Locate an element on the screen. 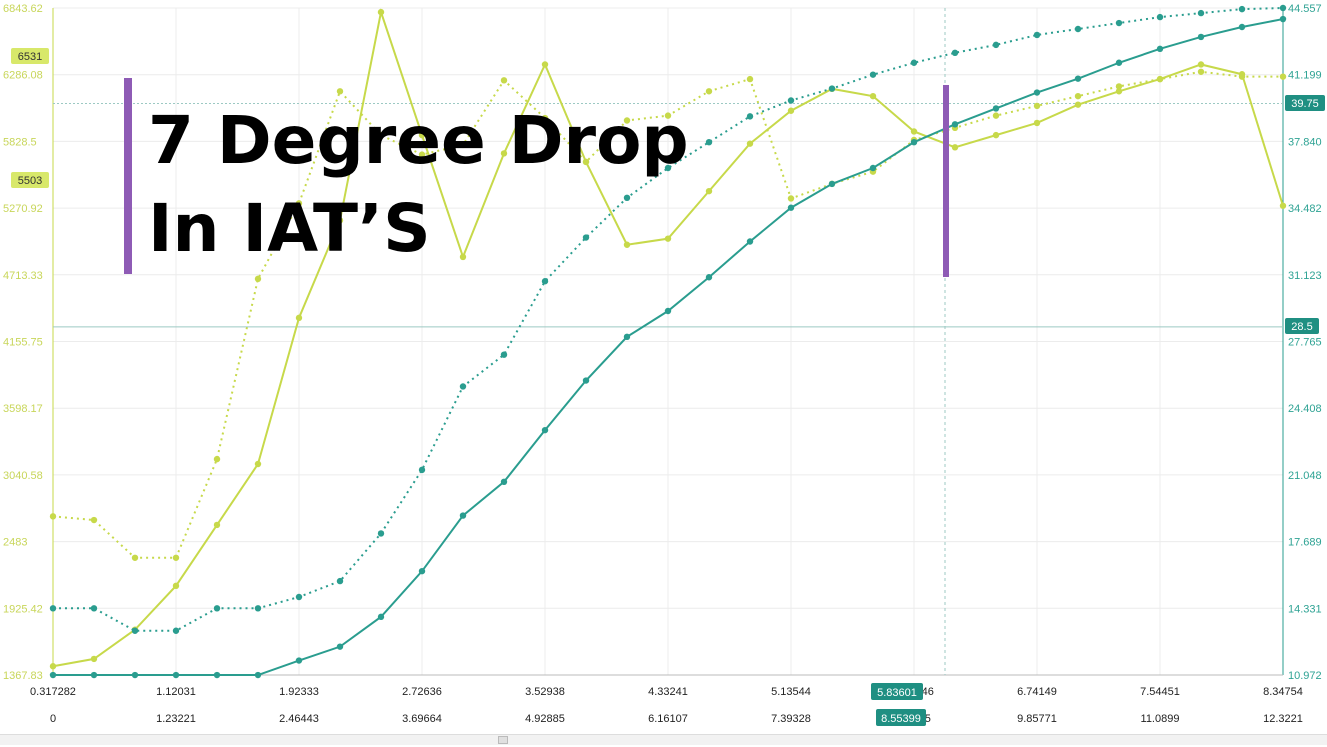  badge-cursor-bottom: 8.55399 is located at coordinates (901, 719).